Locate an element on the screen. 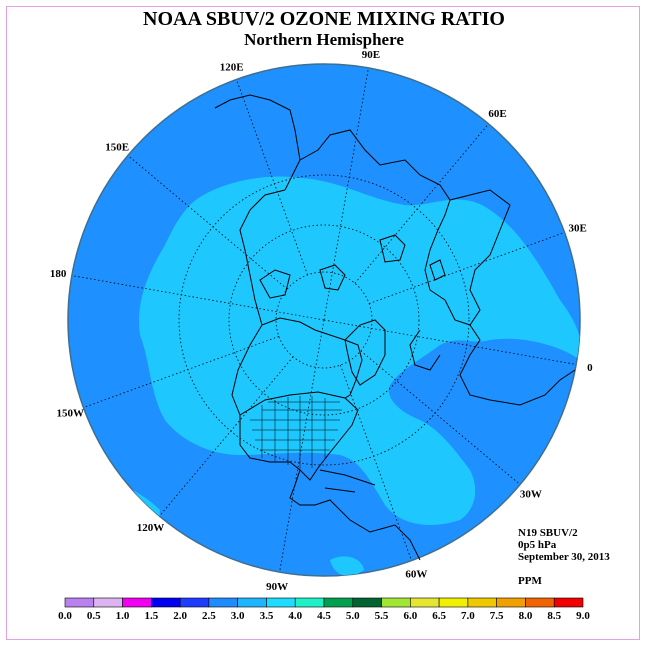 This screenshot has width=648, height=648. high-ratio-patch-s is located at coordinates (347, 566).